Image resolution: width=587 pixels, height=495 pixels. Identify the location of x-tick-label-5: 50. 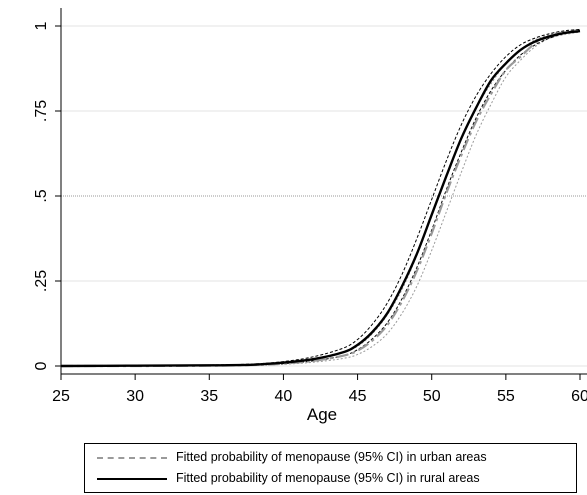
(432, 396).